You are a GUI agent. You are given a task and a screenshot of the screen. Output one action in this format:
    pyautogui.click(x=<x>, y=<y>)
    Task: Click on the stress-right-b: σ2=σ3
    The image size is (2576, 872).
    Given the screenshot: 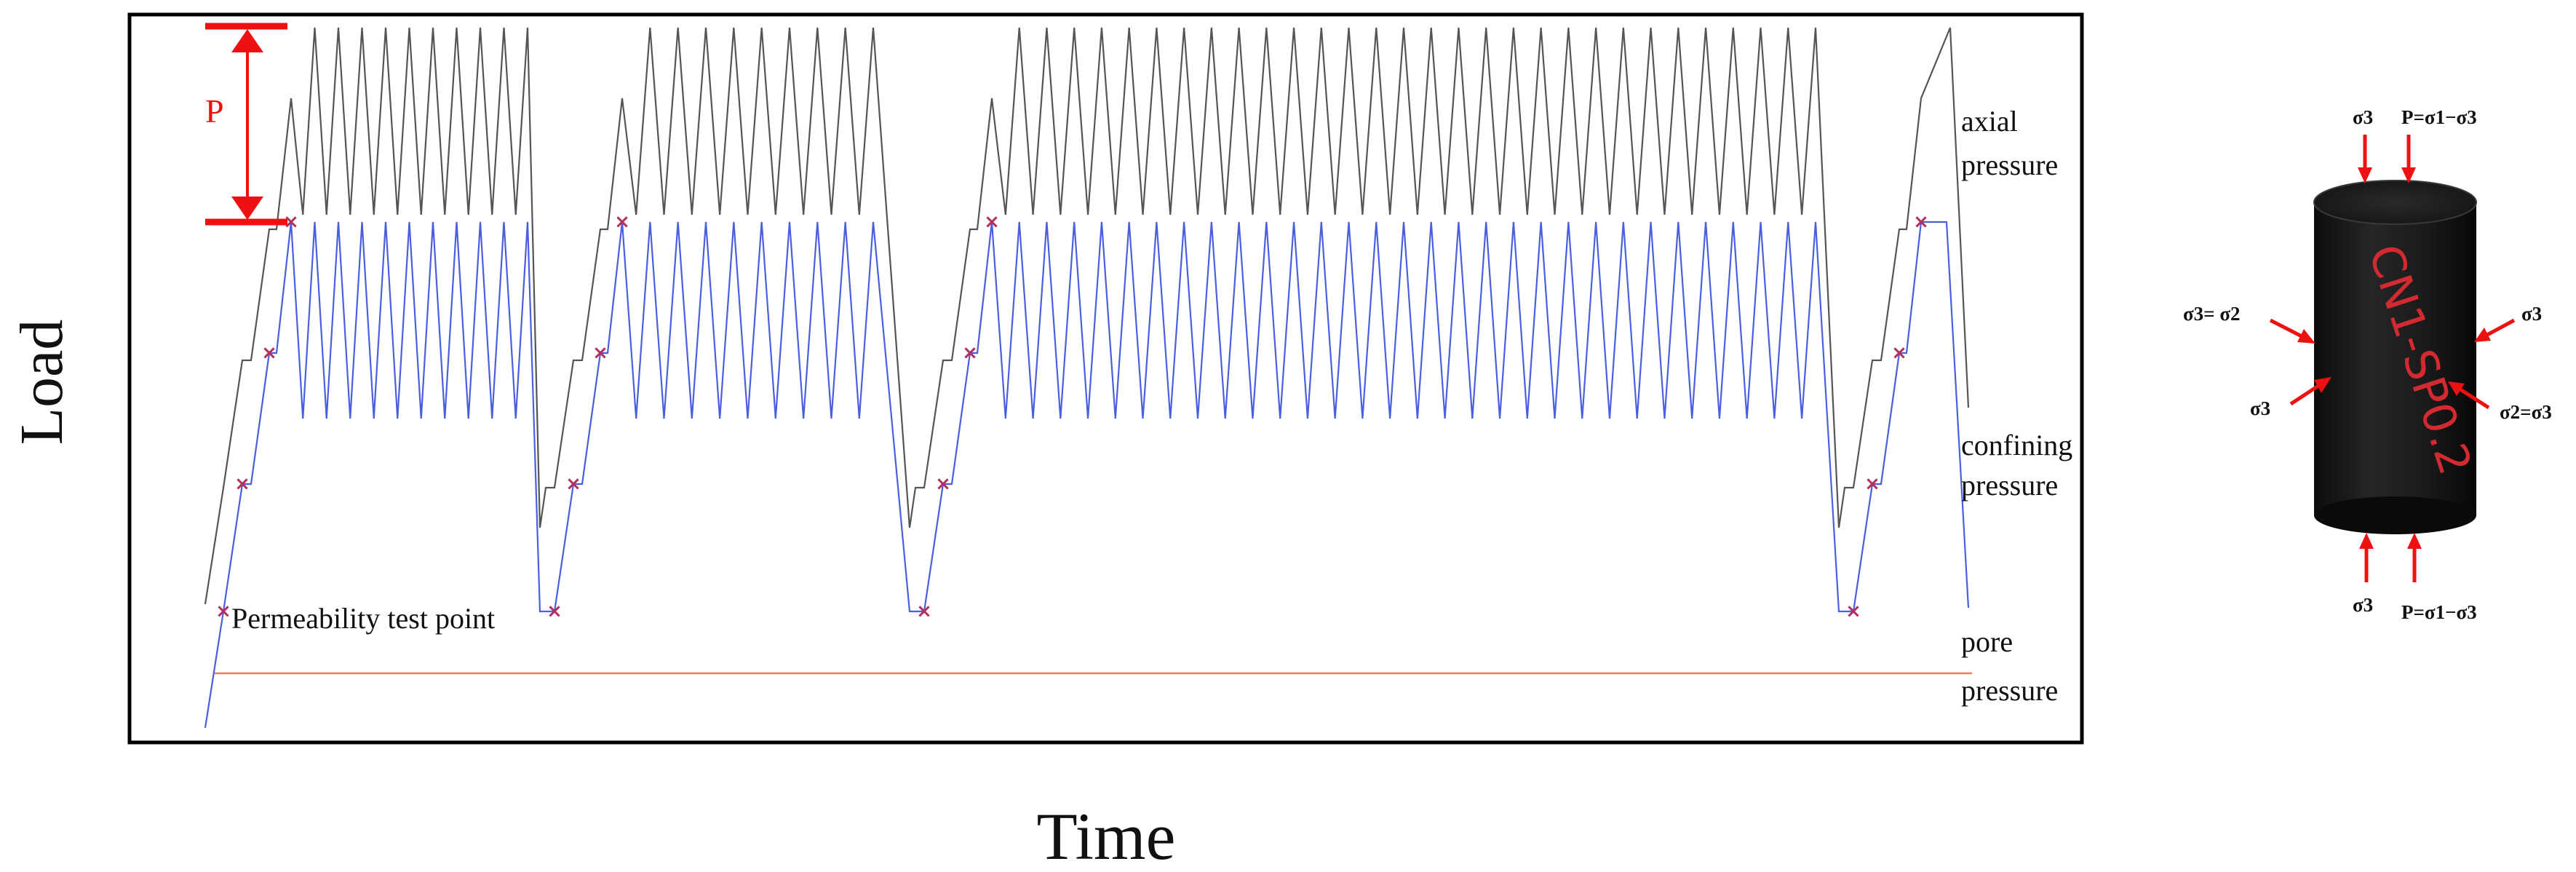 What is the action you would take?
    pyautogui.click(x=2526, y=412)
    